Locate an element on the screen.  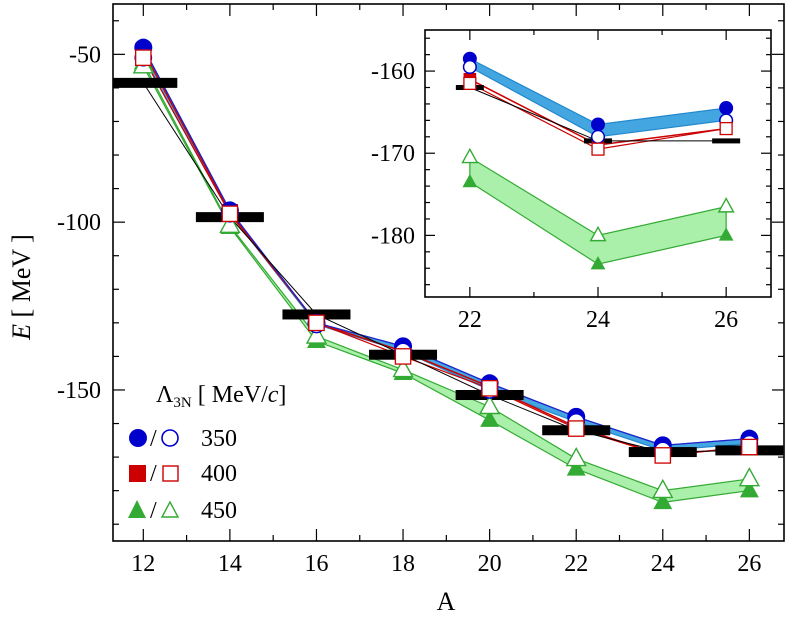
inset-xtick-label-22: 22 is located at coordinates (470, 320).